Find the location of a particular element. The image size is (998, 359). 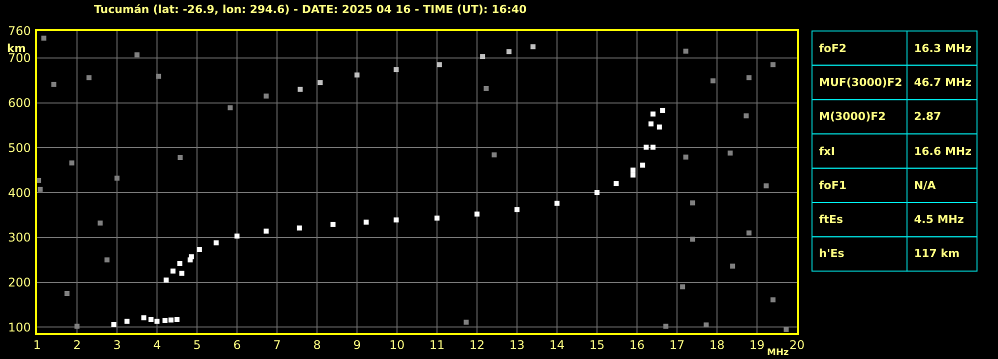

text: M(3000)F2 is located at coordinates (852, 116).